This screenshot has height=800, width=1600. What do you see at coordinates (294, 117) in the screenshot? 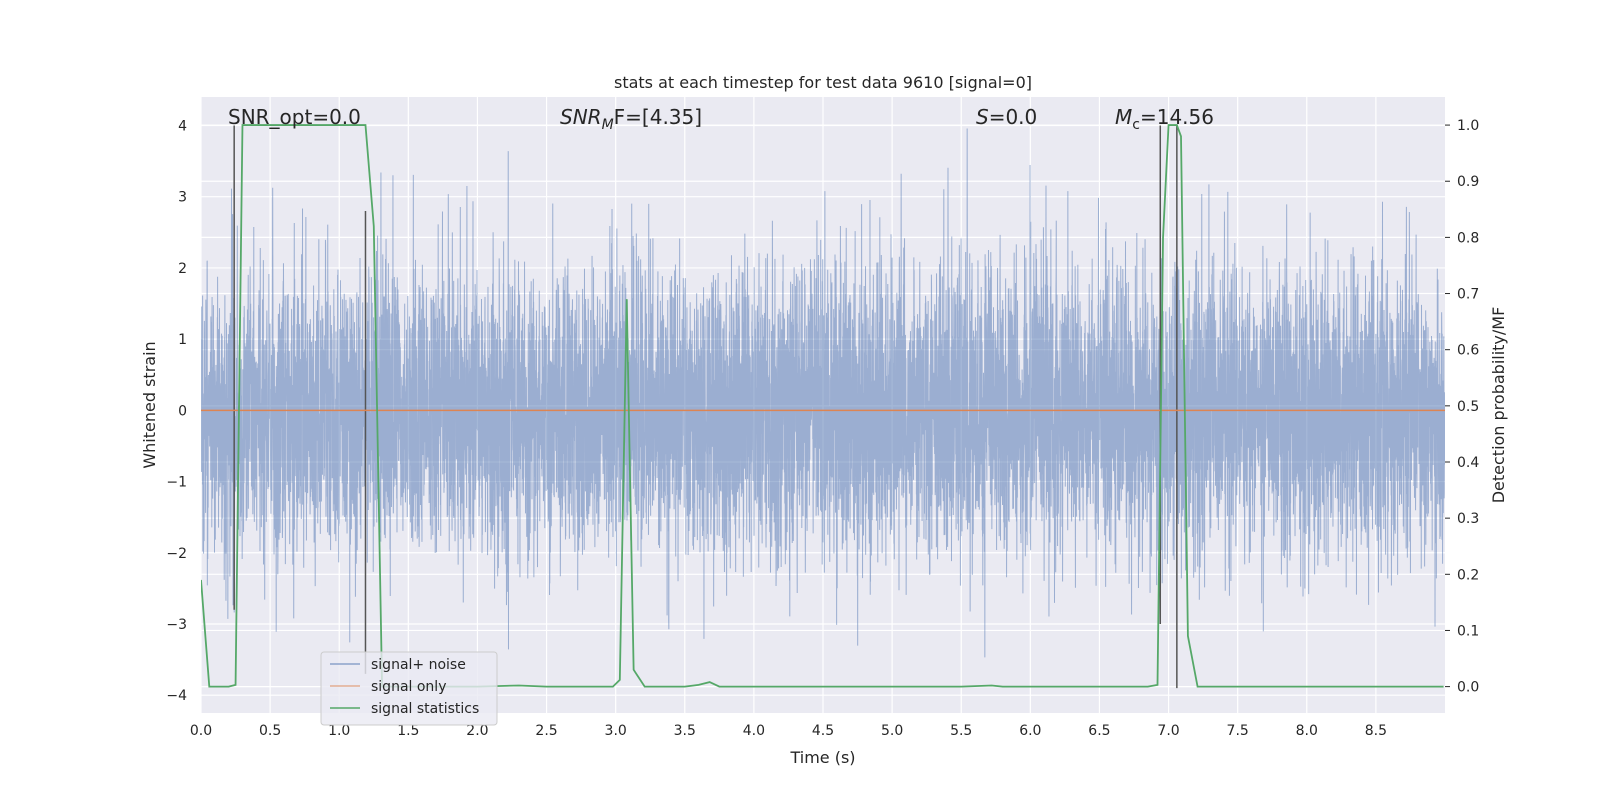
I see `snr-opt-annotation: SNR_opt=0.0` at bounding box center [294, 117].